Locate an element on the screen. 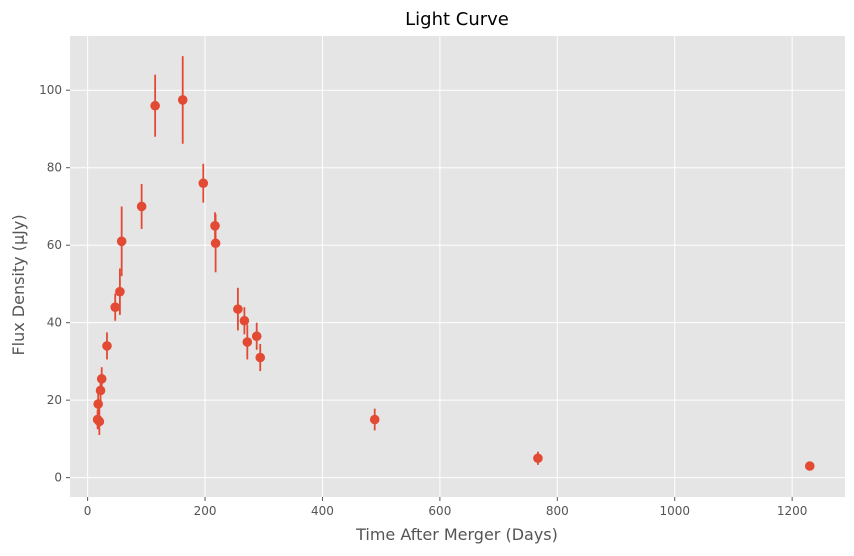  x-axis-ticks: 0 200 400 600 800 1000 1200 is located at coordinates (446, 507).